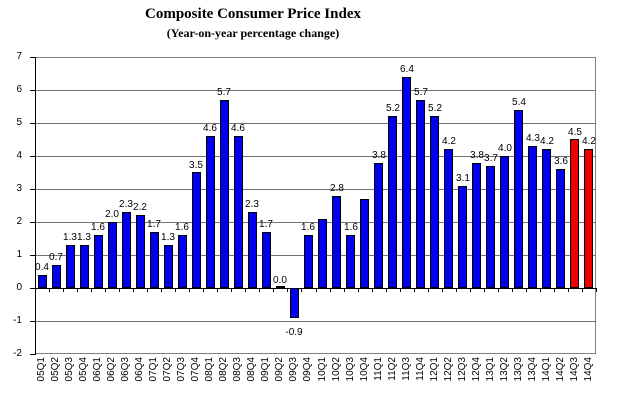  Describe the element at coordinates (196, 230) in the screenshot. I see `bar-07Q4` at that location.